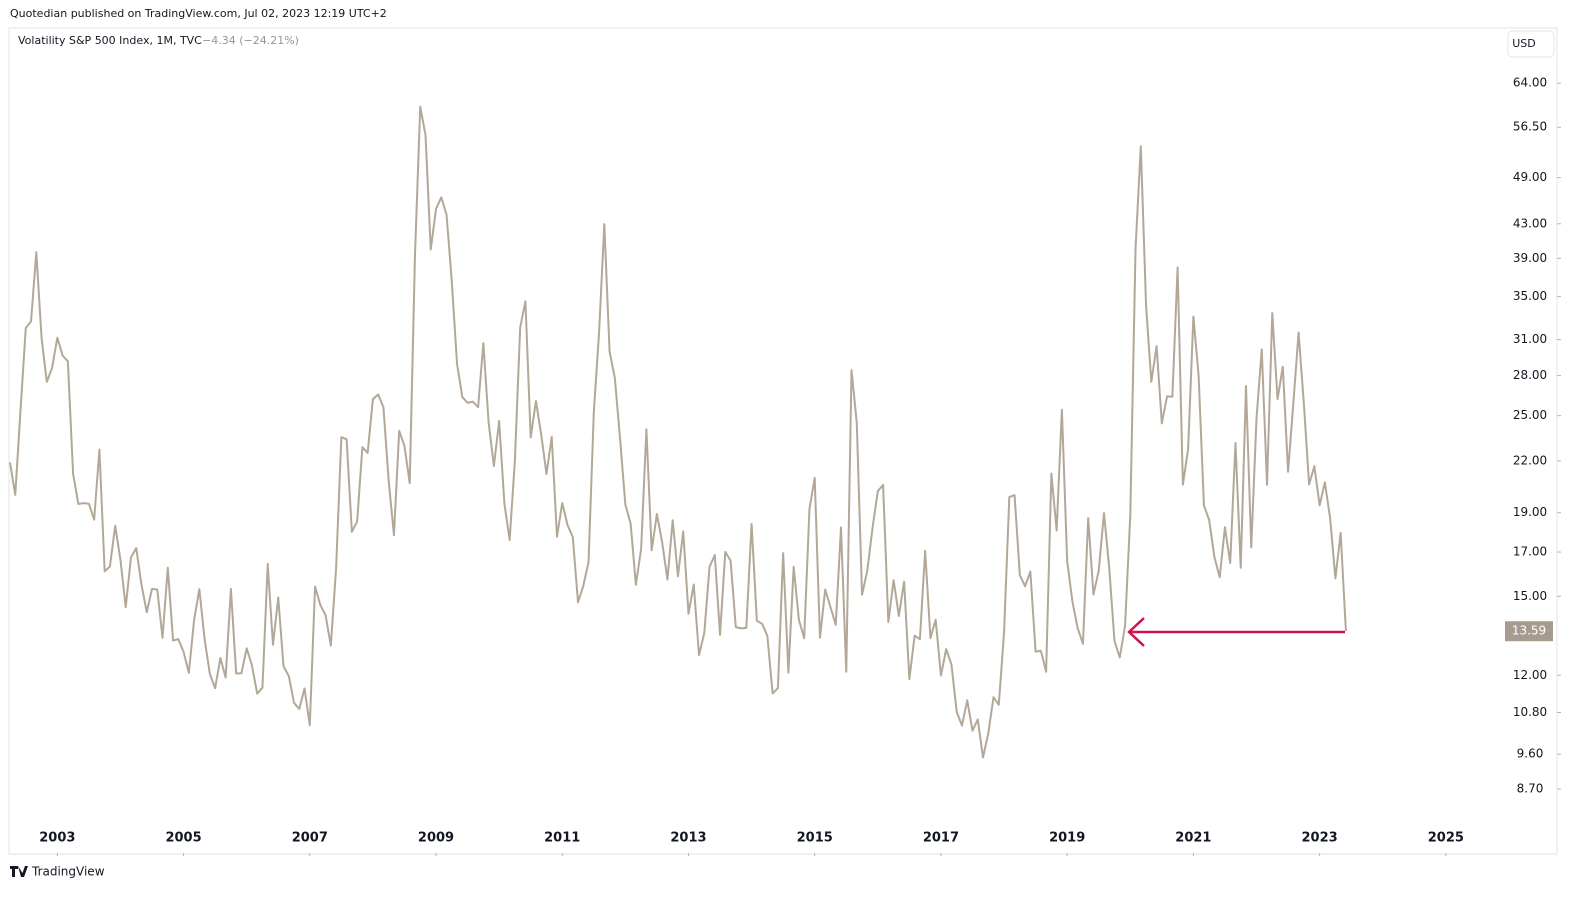  Describe the element at coordinates (1530, 258) in the screenshot. I see `y-tick-label: 39.00` at that location.